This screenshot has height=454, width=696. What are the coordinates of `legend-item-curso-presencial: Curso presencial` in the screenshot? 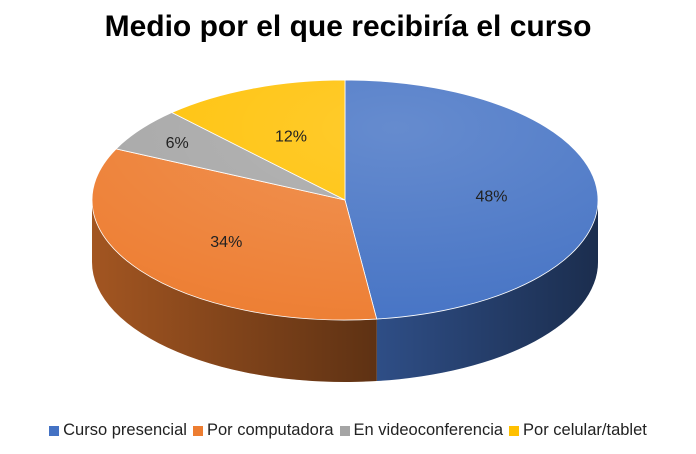 It's located at (118, 430).